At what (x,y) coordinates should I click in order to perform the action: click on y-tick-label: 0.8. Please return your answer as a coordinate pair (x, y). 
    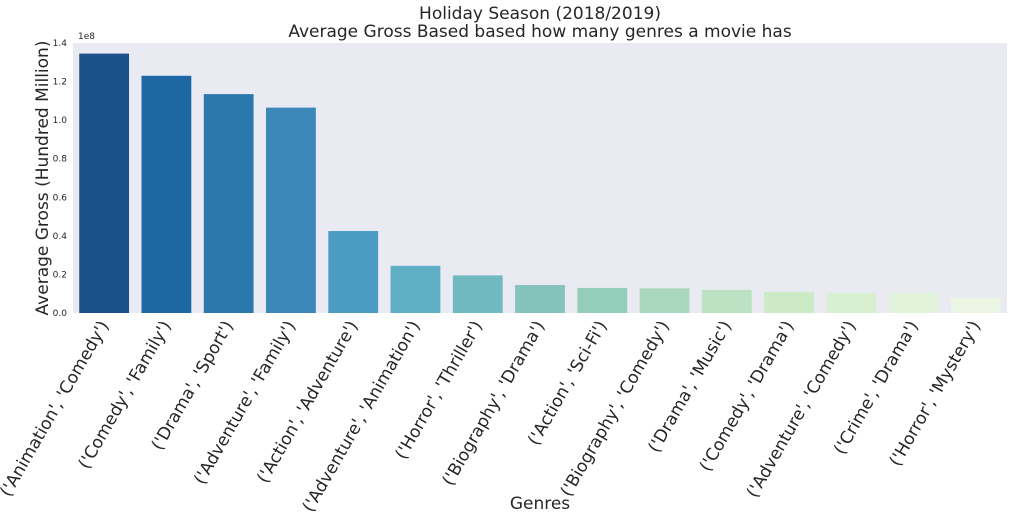
    Looking at the image, I should click on (60, 160).